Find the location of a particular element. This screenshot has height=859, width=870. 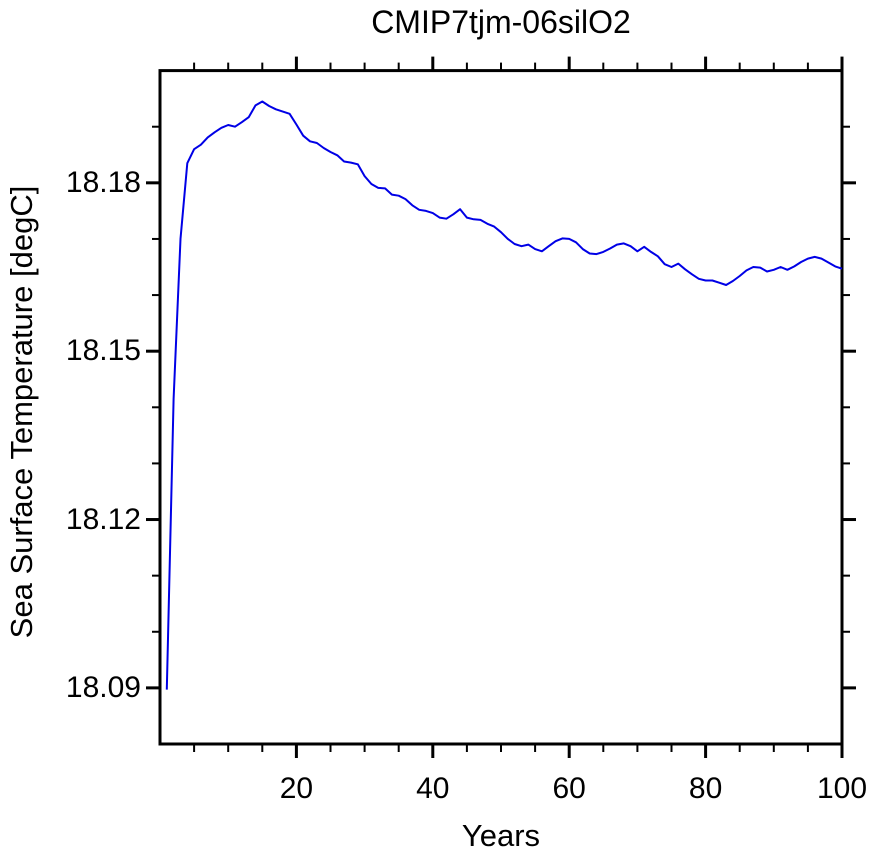

x-tick-label-40: 40 is located at coordinates (433, 788).